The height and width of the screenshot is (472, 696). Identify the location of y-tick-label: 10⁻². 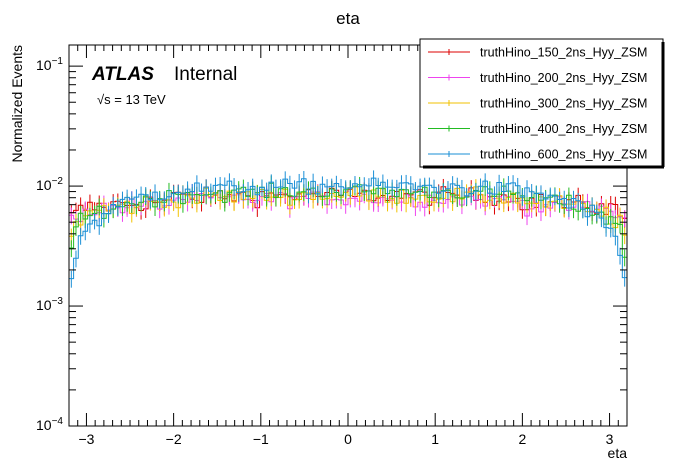
(49, 184).